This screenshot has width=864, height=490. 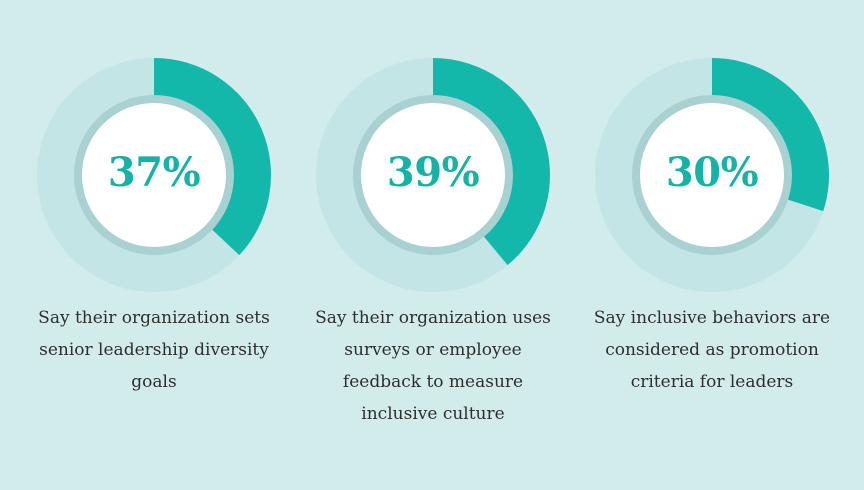 What do you see at coordinates (712, 318) in the screenshot?
I see `caption-line: Say inclusive behaviors are` at bounding box center [712, 318].